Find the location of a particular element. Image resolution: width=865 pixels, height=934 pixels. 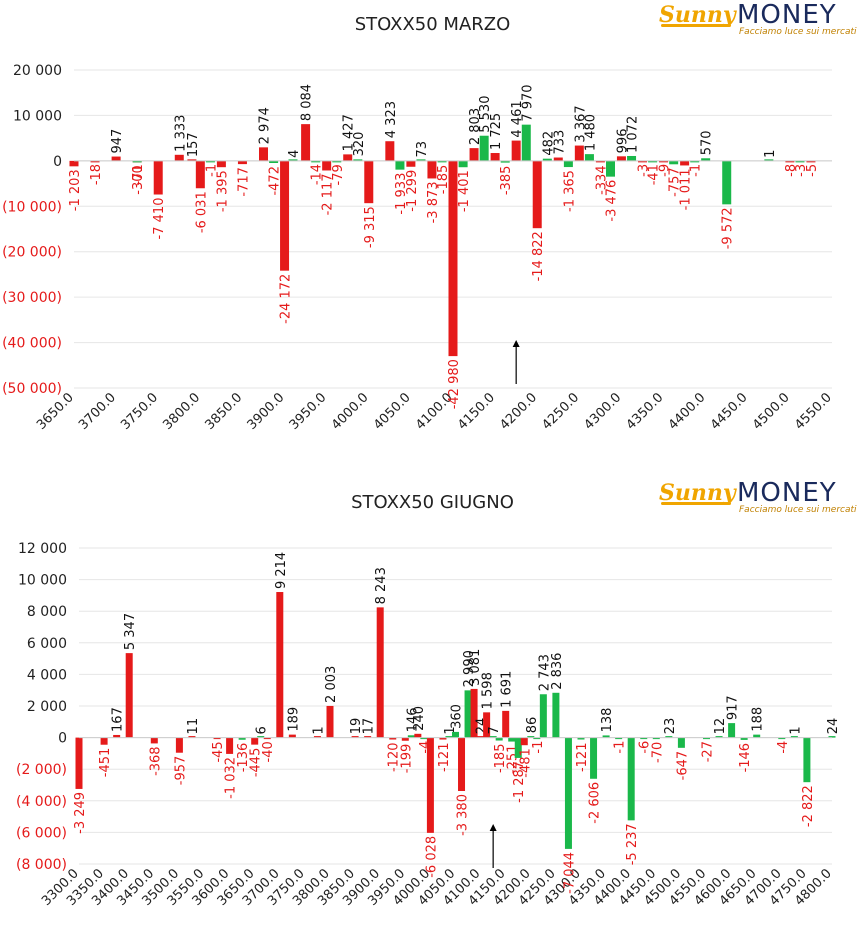

sun-icon is located at coordinates (696, 25).